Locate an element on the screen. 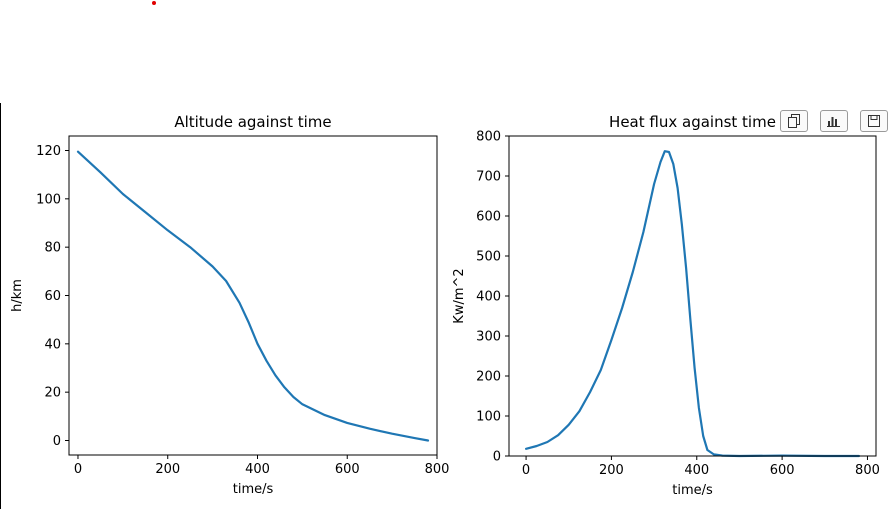 Image resolution: width=892 pixels, height=509 pixels. save-icon is located at coordinates (874, 121).